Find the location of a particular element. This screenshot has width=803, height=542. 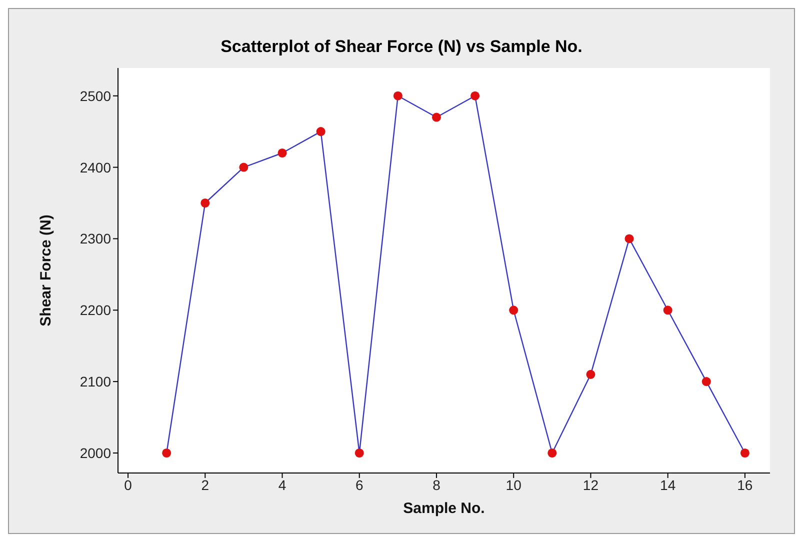

x-tick-label: 8 is located at coordinates (436, 484).